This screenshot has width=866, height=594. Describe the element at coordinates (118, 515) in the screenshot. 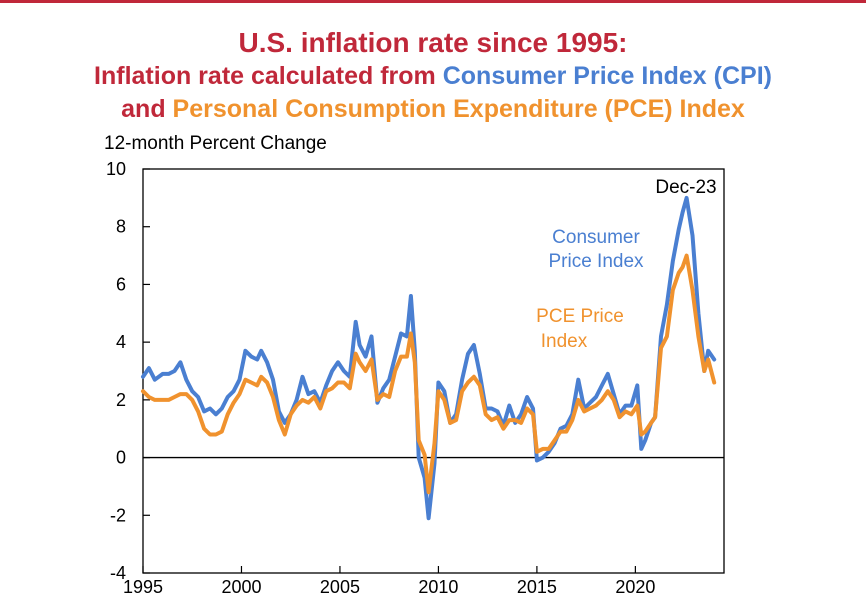

I see `y-tick-label: -2` at that location.